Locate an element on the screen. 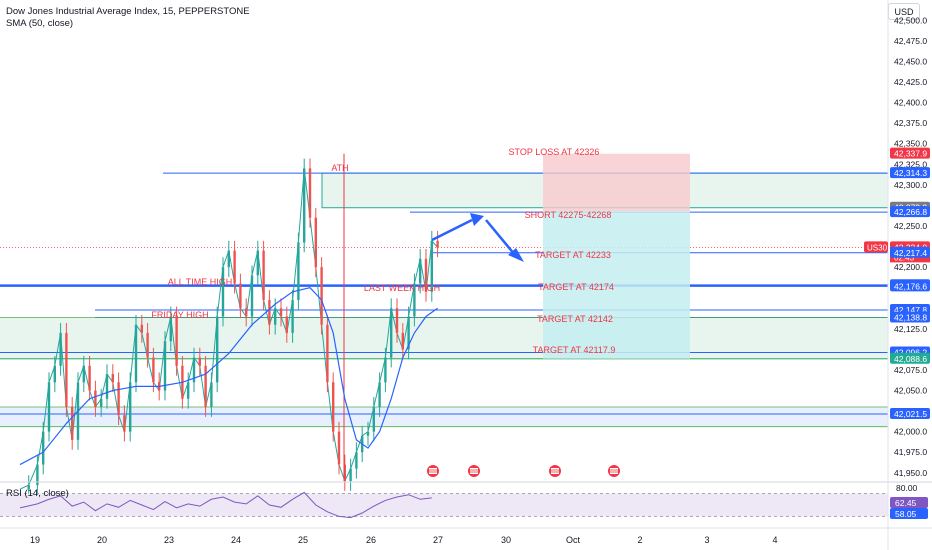 This screenshot has height=550, width=932. y-tick-label: 42,075.0 is located at coordinates (910, 370).